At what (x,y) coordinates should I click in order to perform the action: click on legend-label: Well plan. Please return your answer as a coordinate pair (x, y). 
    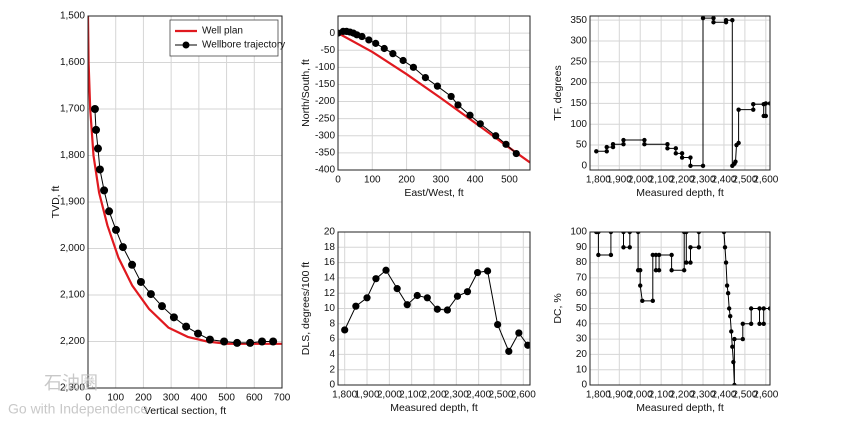
    Looking at the image, I should click on (222, 31).